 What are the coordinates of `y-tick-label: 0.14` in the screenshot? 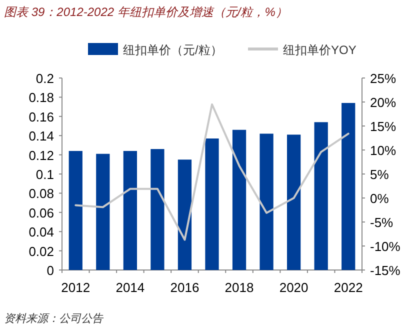 It's located at (41, 136).